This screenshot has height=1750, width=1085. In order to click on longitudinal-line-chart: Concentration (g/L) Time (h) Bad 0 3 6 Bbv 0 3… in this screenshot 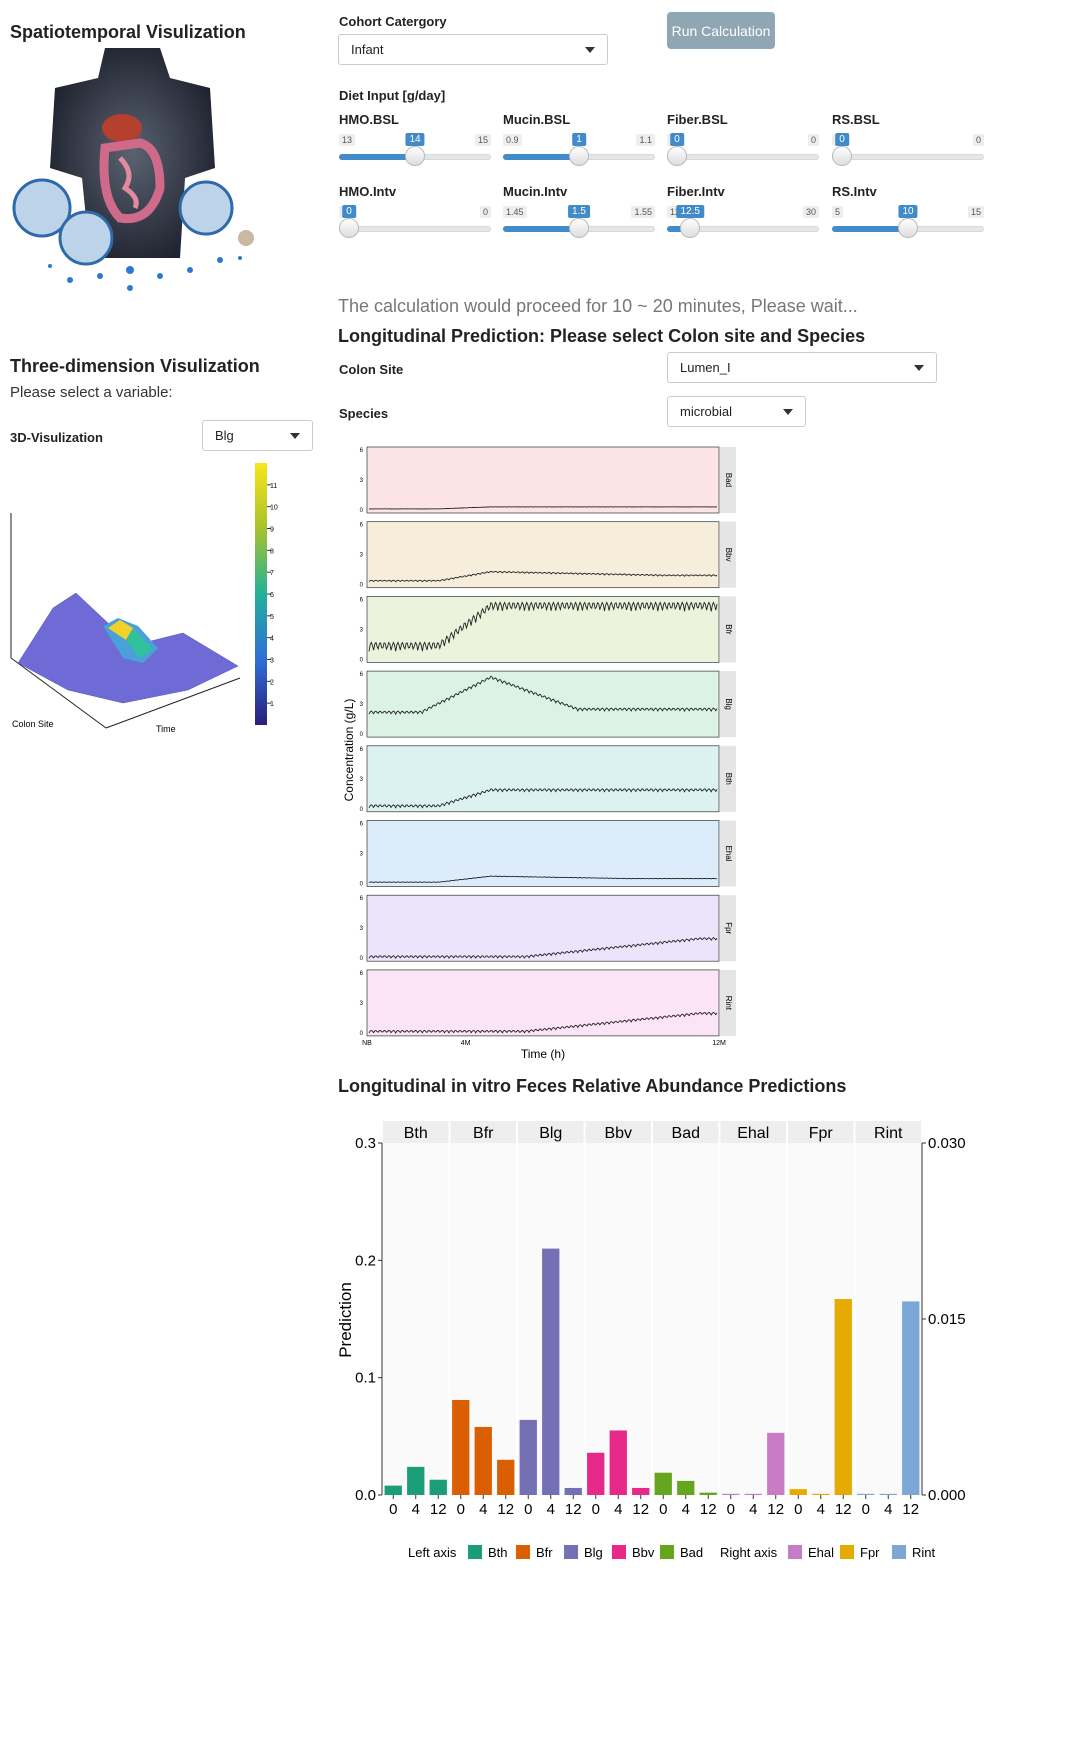, I will do `click(539, 753)`.